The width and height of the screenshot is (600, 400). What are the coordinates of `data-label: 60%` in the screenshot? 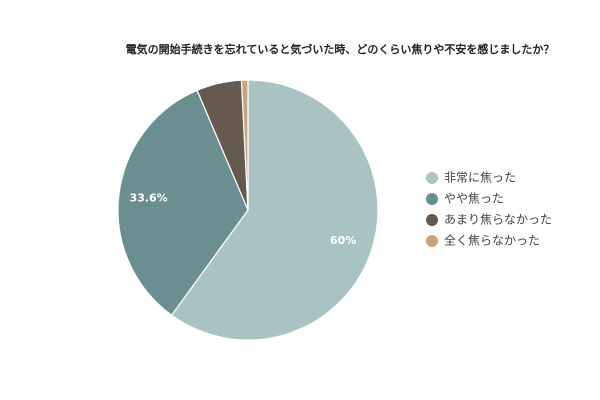 It's located at (343, 240).